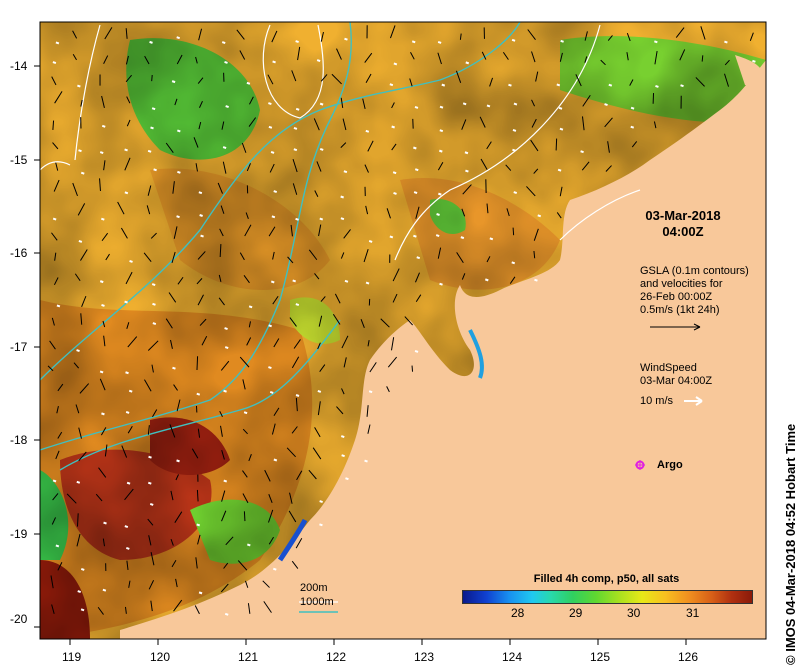 The height and width of the screenshot is (672, 809). I want to click on copyright-symbol: ©, so click(790, 660).